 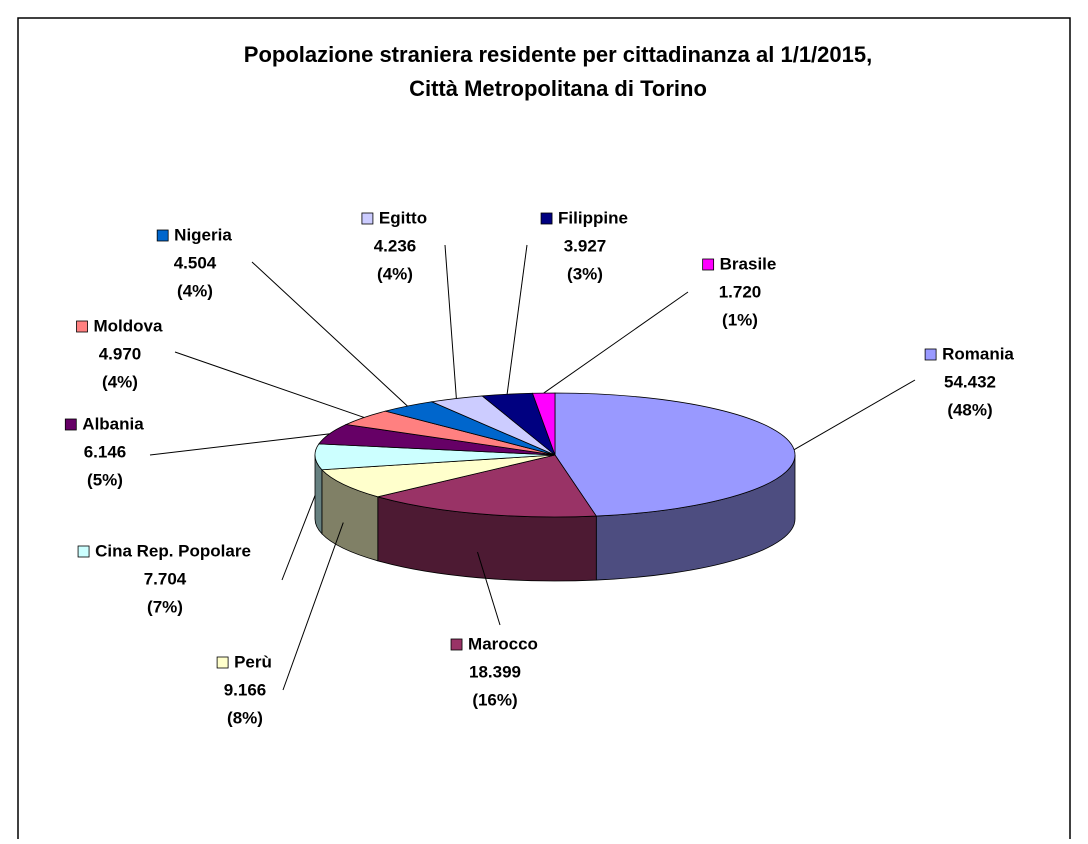 What do you see at coordinates (970, 381) in the screenshot?
I see `value-label: 54.432` at bounding box center [970, 381].